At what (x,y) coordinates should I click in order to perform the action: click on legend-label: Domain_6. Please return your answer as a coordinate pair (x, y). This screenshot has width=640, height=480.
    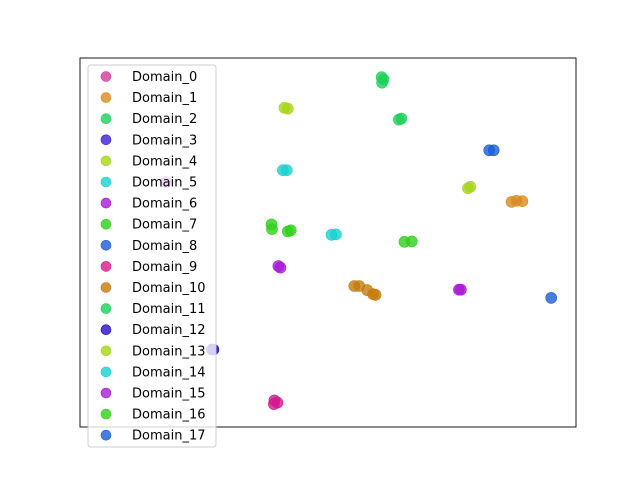
    Looking at the image, I should click on (164, 204).